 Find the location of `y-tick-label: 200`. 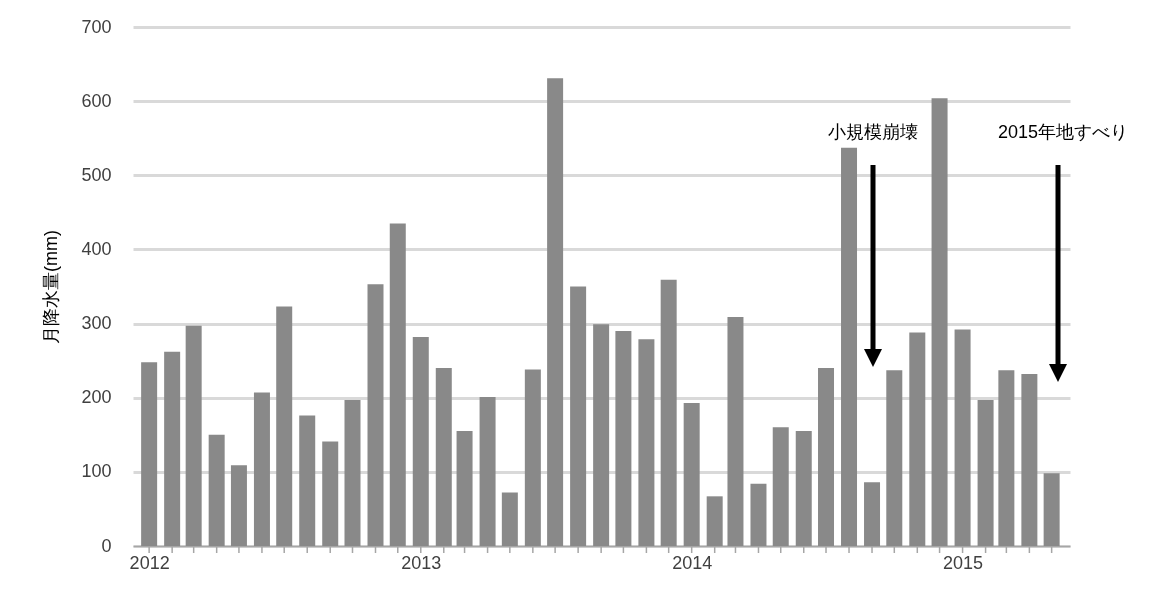

y-tick-label: 200 is located at coordinates (96, 397).